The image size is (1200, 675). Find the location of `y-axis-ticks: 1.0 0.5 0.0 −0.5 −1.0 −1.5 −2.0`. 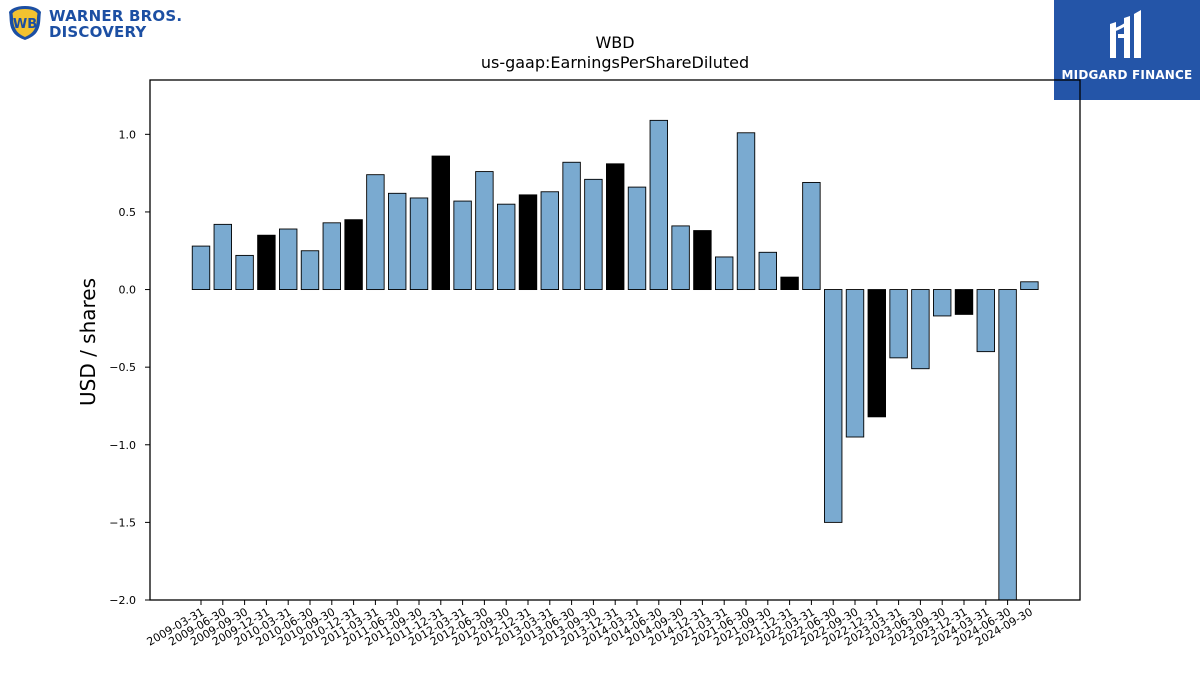

y-axis-ticks: 1.0 0.5 0.0 −0.5 −1.0 −1.5 −2.0 is located at coordinates (129, 367).